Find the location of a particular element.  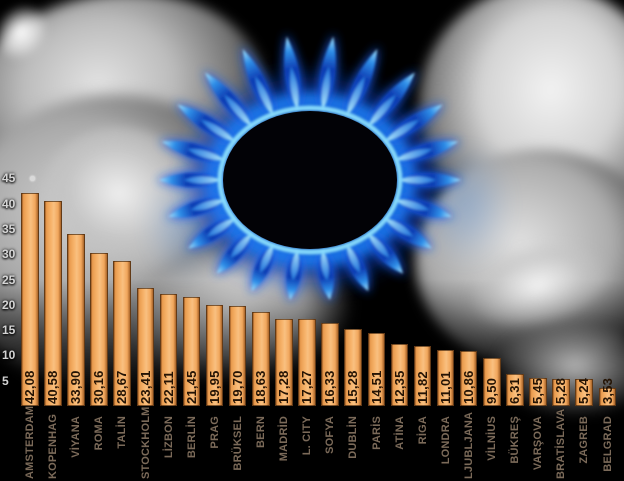

bar-city-label: SOFYA is located at coordinates (330, 435).